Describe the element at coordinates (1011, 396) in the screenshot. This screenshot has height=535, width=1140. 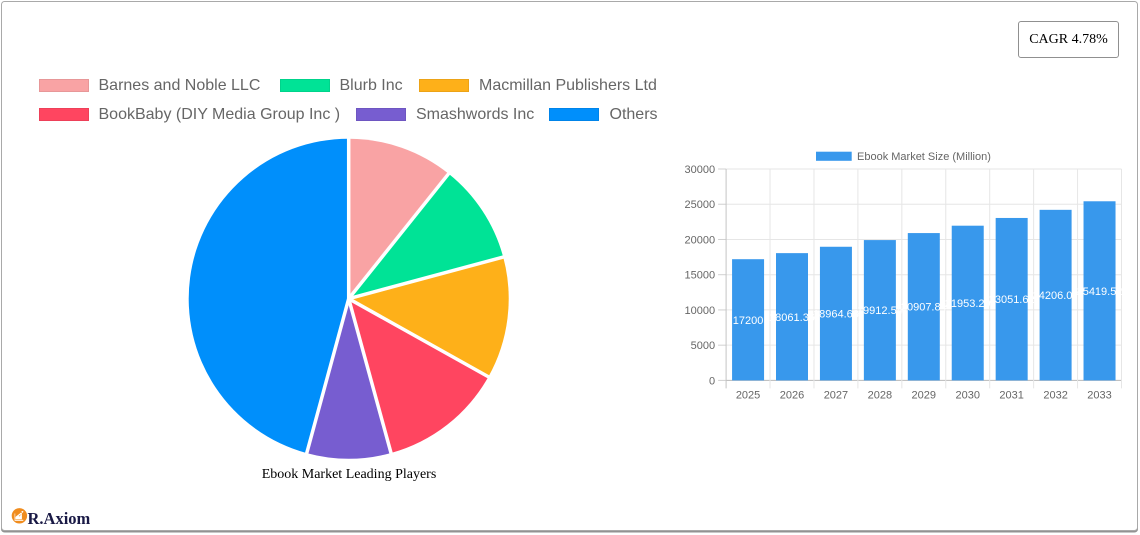
I see `svg-text: 2031` at that location.